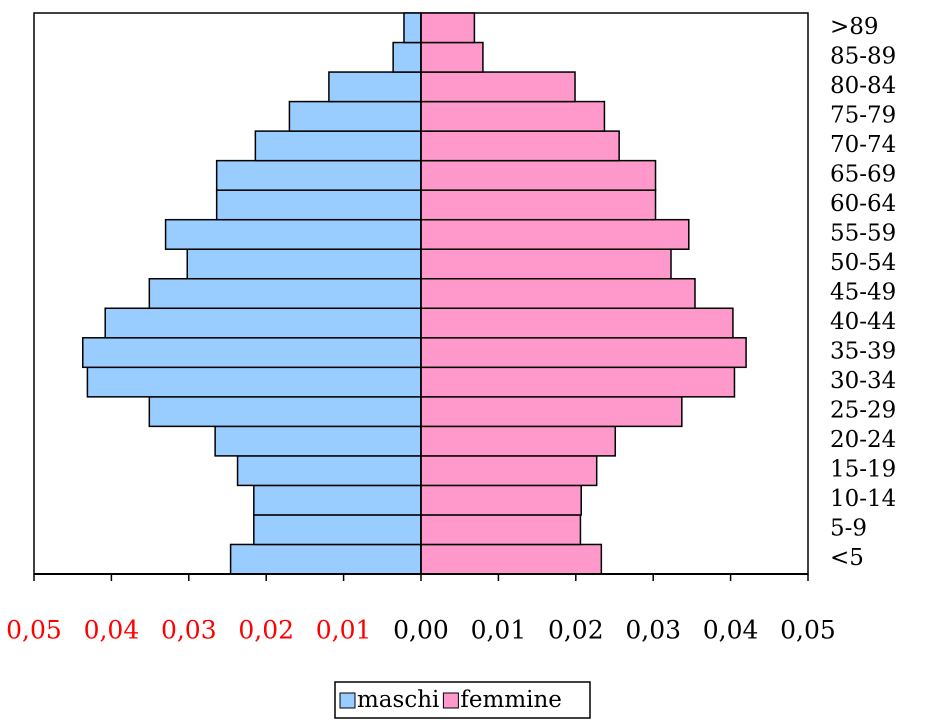 The height and width of the screenshot is (728, 928). I want to click on category-label: 10-14, so click(863, 499).